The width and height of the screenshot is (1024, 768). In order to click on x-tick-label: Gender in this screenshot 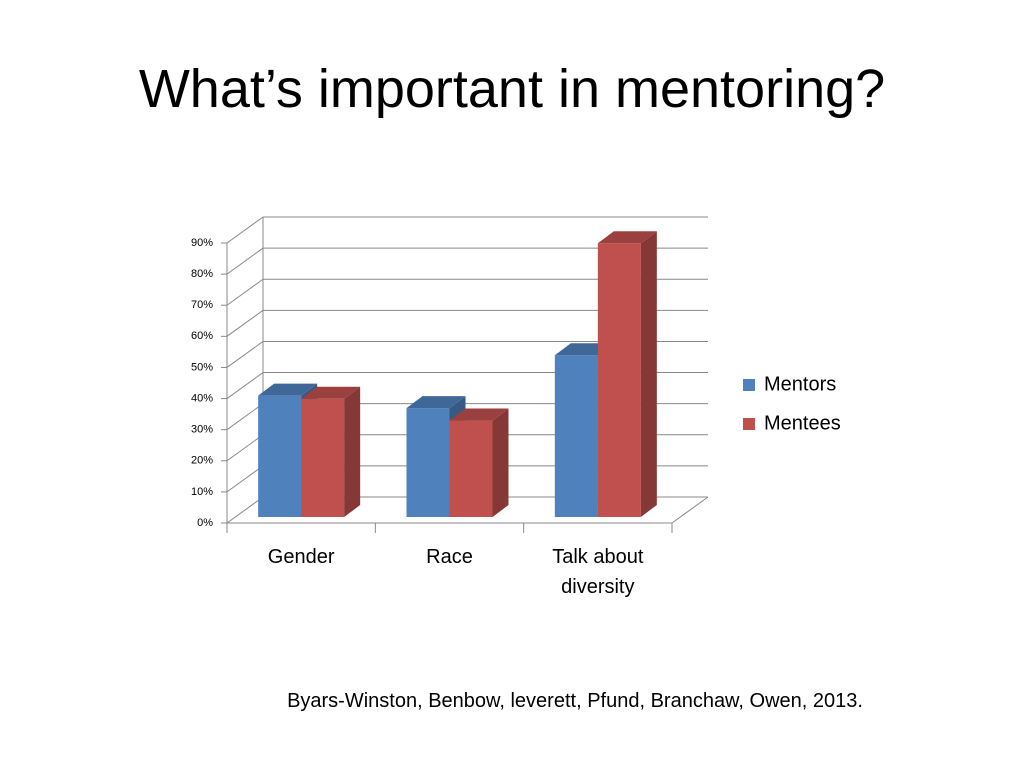, I will do `click(301, 557)`.